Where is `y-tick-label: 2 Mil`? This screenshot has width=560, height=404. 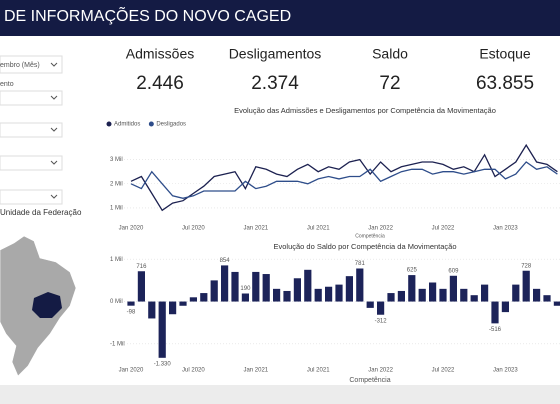 y-tick-label: 2 Mil is located at coordinates (116, 184).